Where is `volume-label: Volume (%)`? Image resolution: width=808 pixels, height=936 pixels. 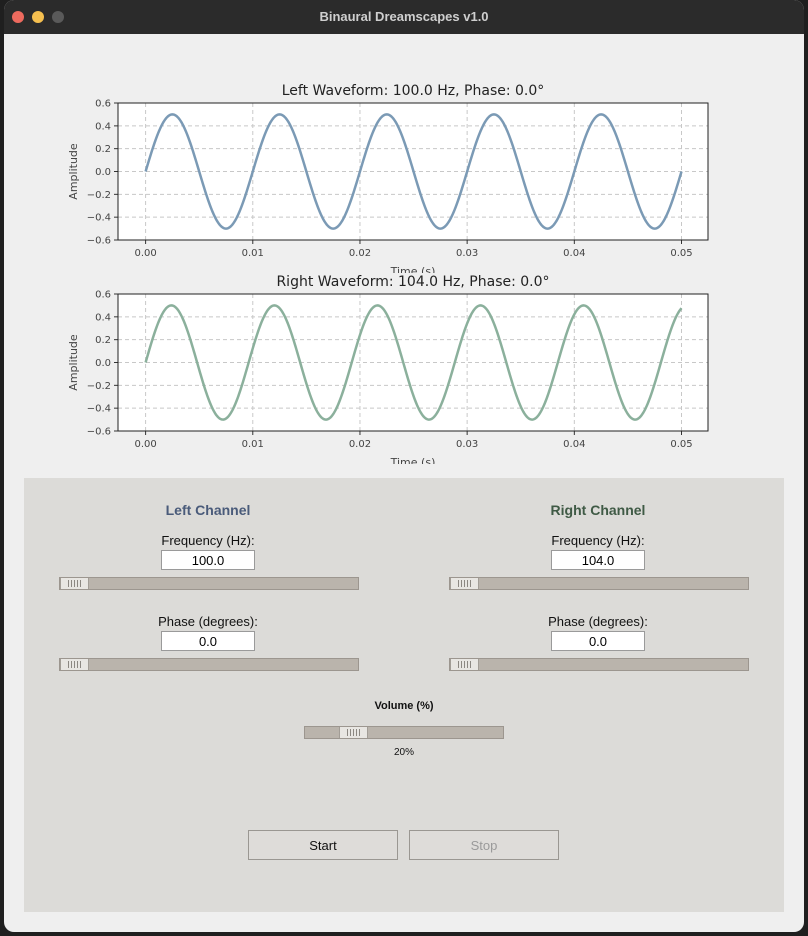
volume-label: Volume (%) is located at coordinates (404, 706).